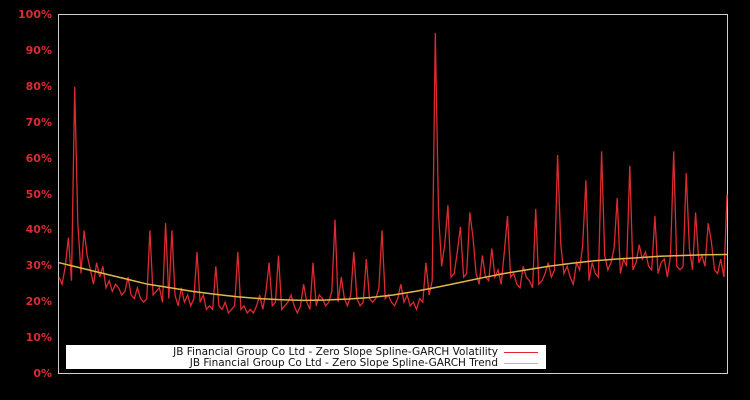 This screenshot has height=400, width=750. I want to click on y-tick-label: 30%, so click(38, 266).